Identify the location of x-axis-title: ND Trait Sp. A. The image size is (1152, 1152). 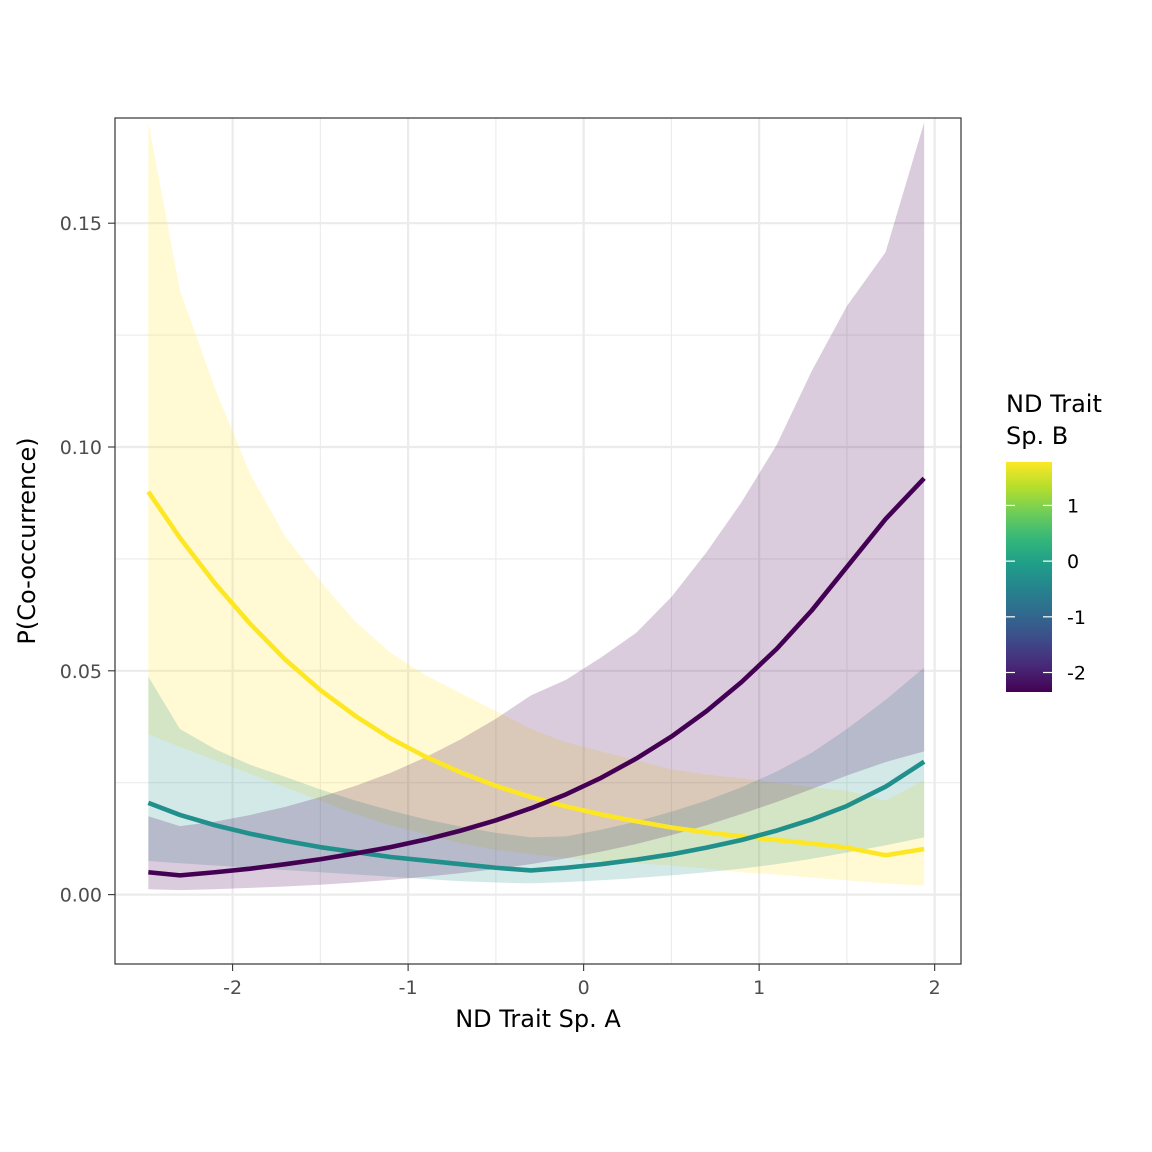
(538, 1019).